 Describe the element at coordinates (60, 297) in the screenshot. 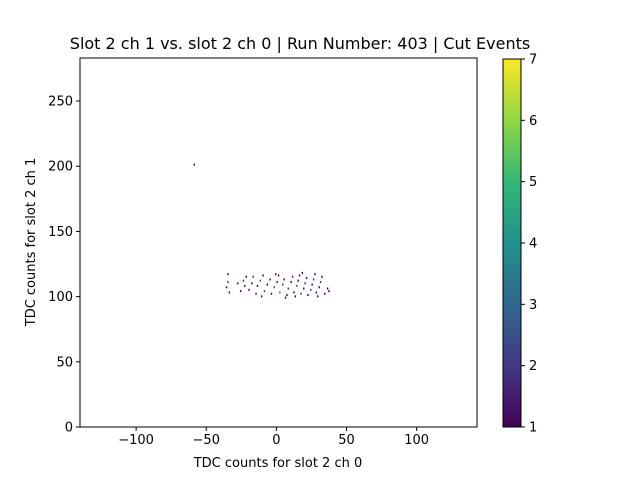

I see `y-tick-label: 100` at that location.